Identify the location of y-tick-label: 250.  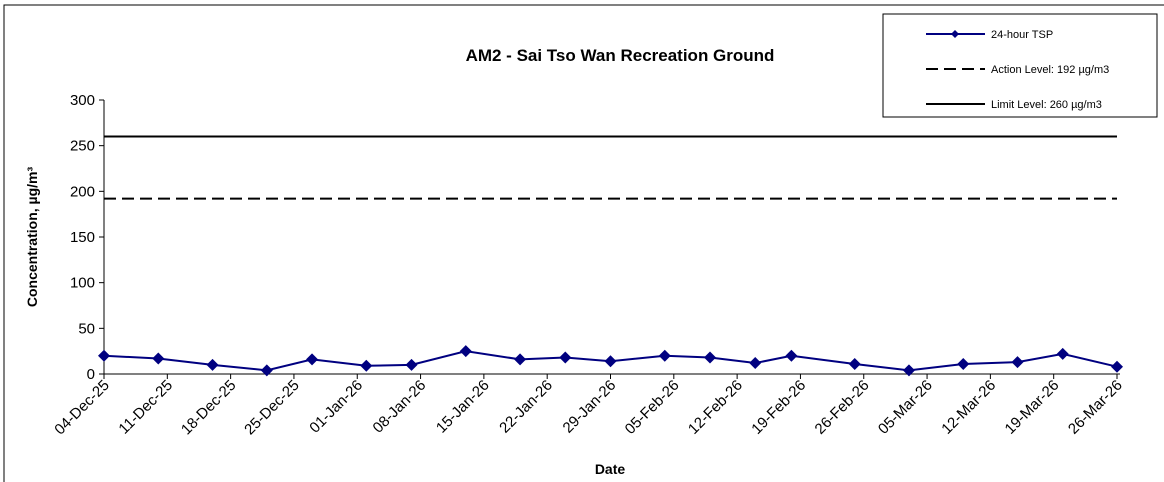
(82, 146).